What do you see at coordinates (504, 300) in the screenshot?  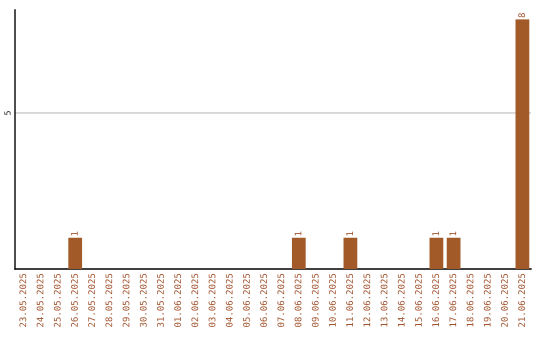 I see `x-tick-label: 20.06.2025` at bounding box center [504, 300].